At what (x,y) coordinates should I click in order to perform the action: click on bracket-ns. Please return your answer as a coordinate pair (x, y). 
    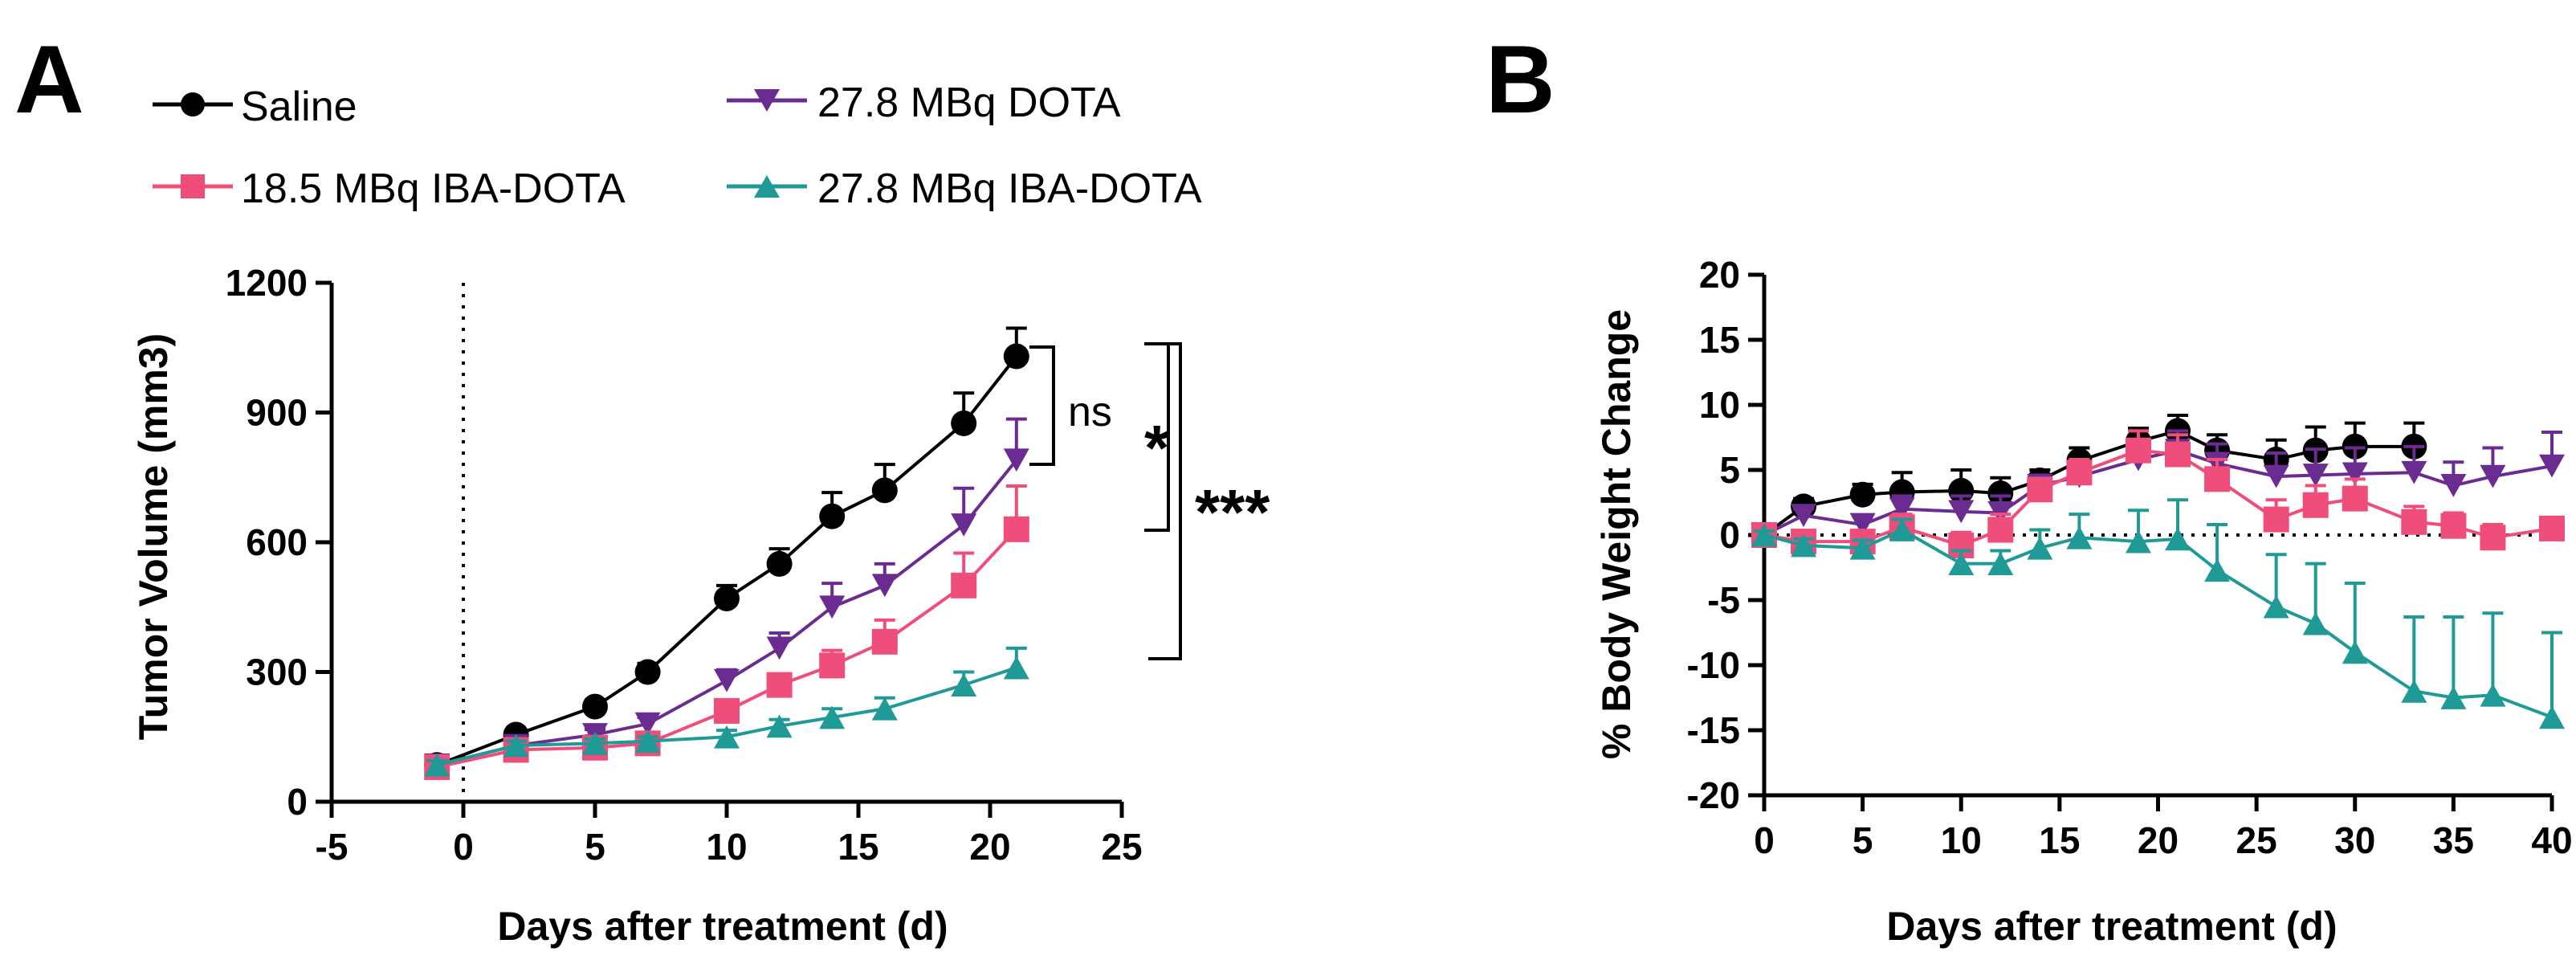
    Looking at the image, I should click on (1042, 406).